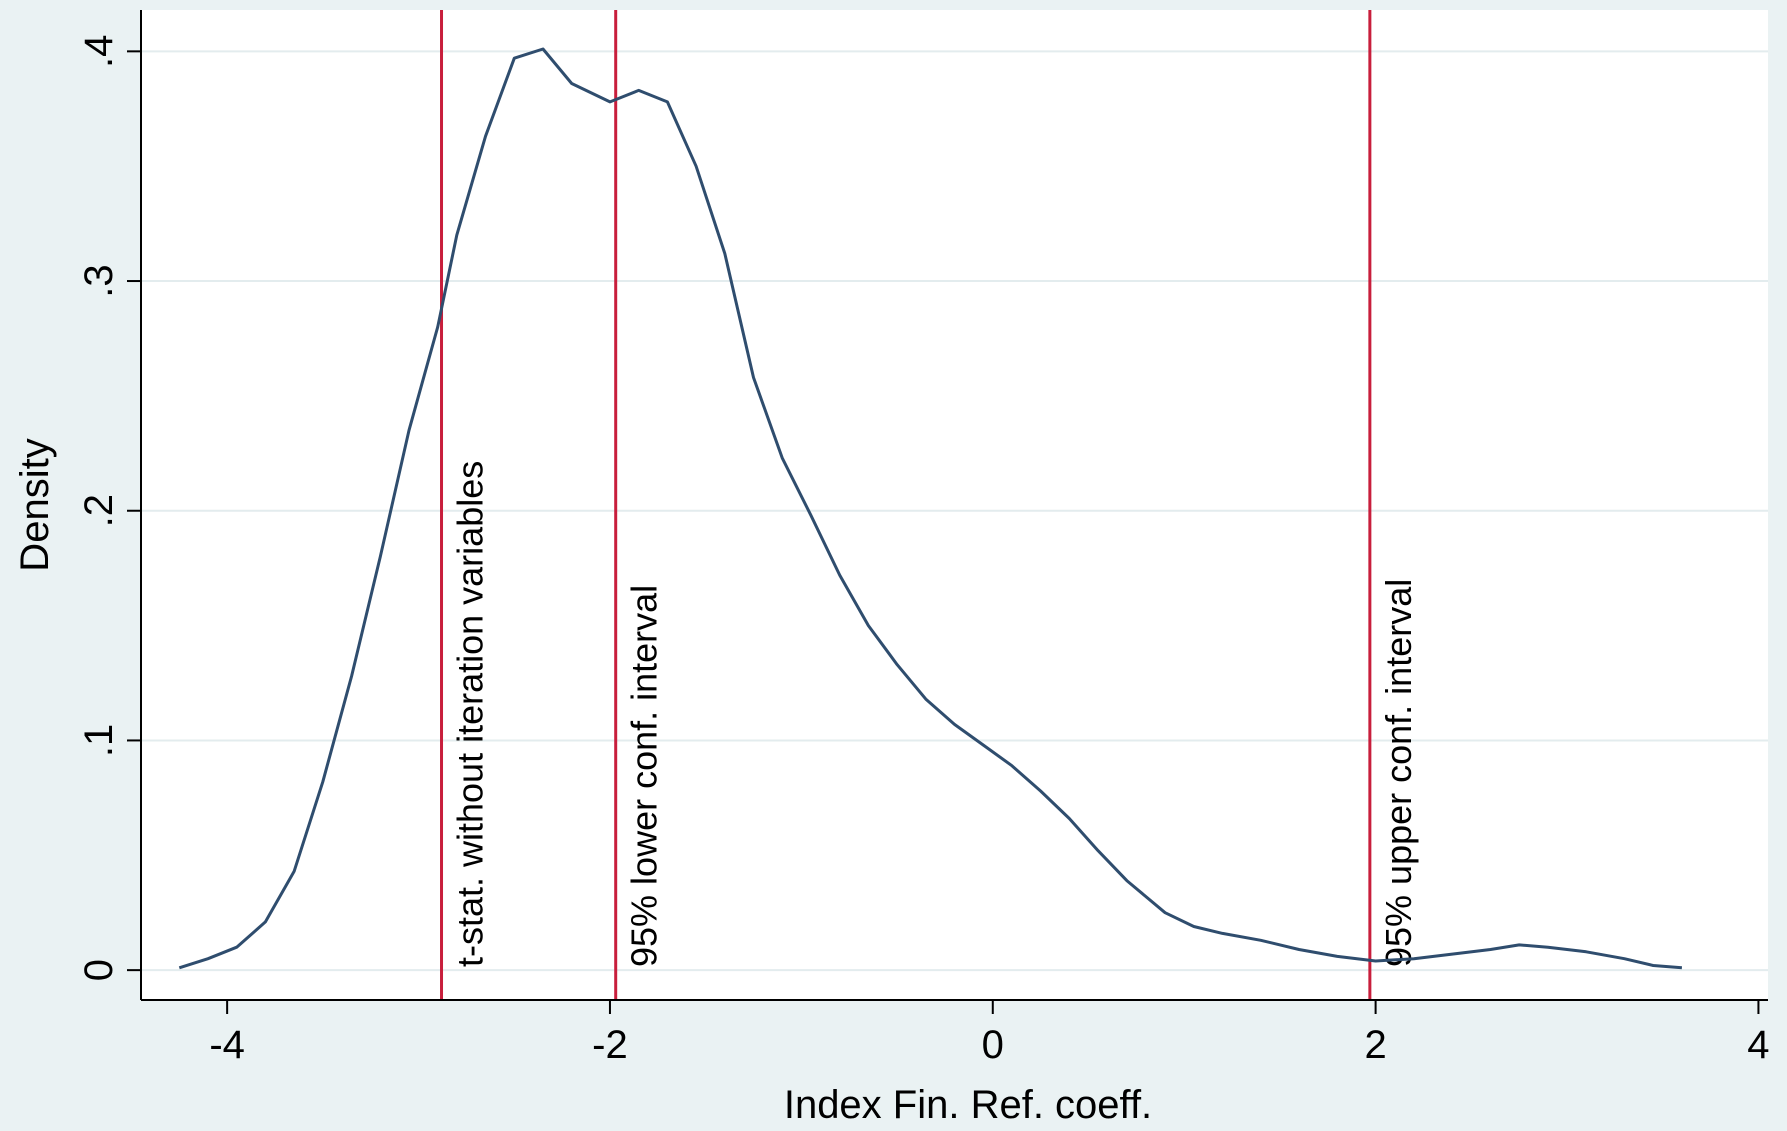 The width and height of the screenshot is (1787, 1131). Describe the element at coordinates (35, 504) in the screenshot. I see `y-axis-title: Density` at that location.